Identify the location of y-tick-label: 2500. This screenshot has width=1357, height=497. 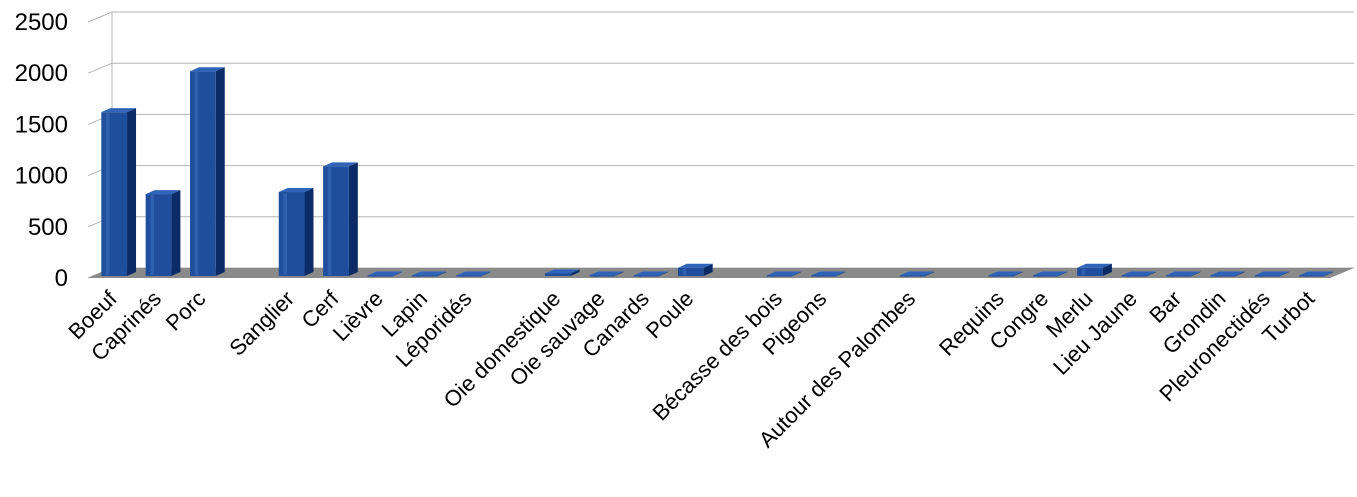
(41, 22).